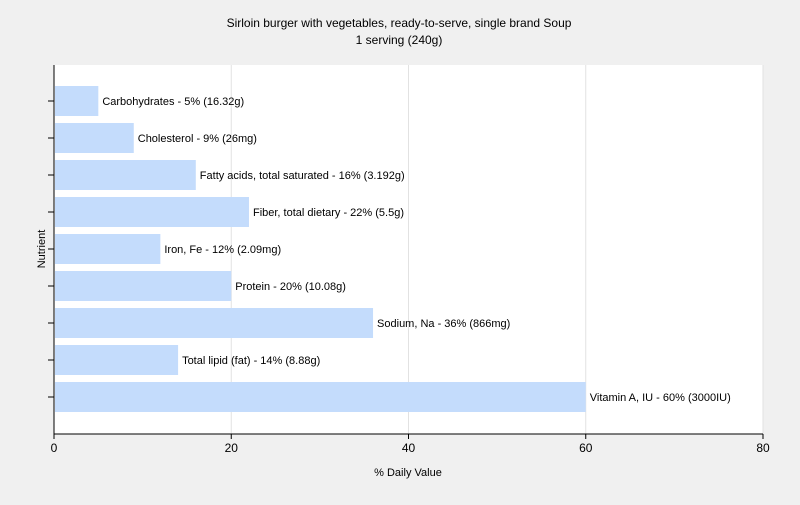 This screenshot has height=505, width=800. Describe the element at coordinates (54, 448) in the screenshot. I see `x-tick-label: 0` at that location.